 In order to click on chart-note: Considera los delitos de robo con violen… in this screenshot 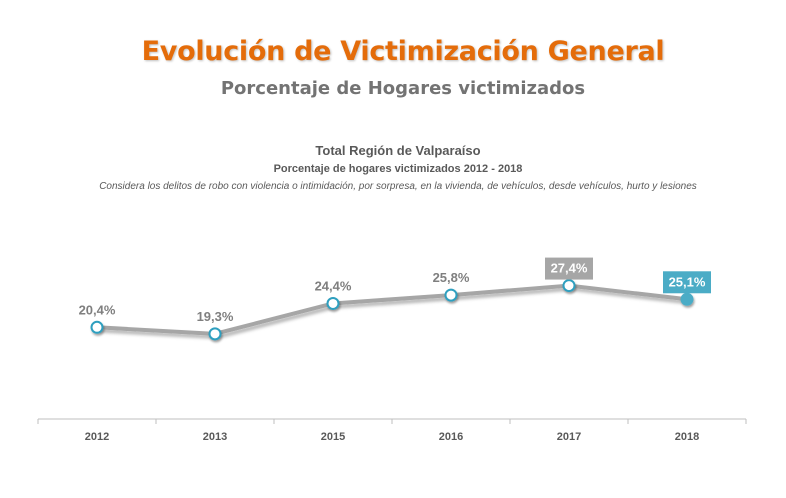, I will do `click(398, 186)`.